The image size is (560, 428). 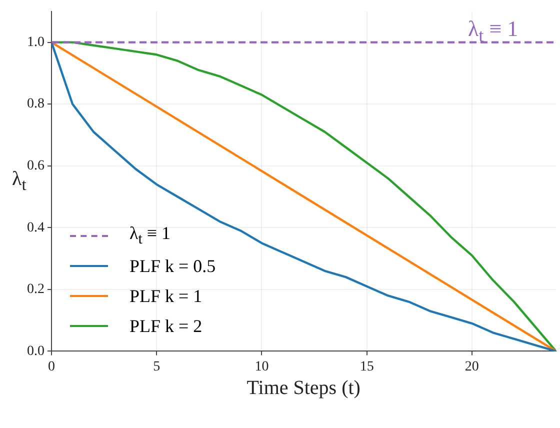 I want to click on x-tick-label: 15, so click(x=367, y=366).